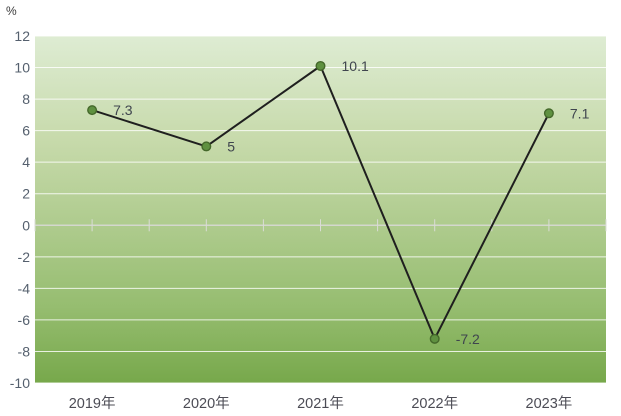 This screenshot has width=621, height=416. What do you see at coordinates (434, 403) in the screenshot?
I see `x-axis-label-2022年: 2022年` at bounding box center [434, 403].